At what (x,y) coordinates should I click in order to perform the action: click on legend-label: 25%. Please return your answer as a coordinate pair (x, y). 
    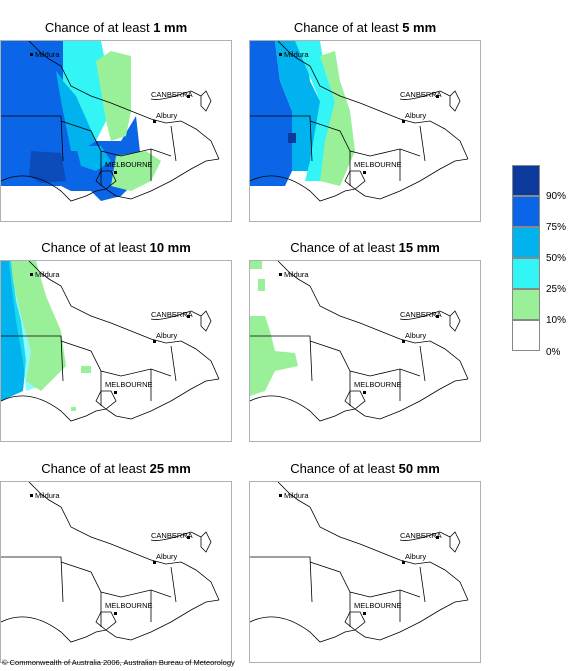
    Looking at the image, I should click on (556, 289).